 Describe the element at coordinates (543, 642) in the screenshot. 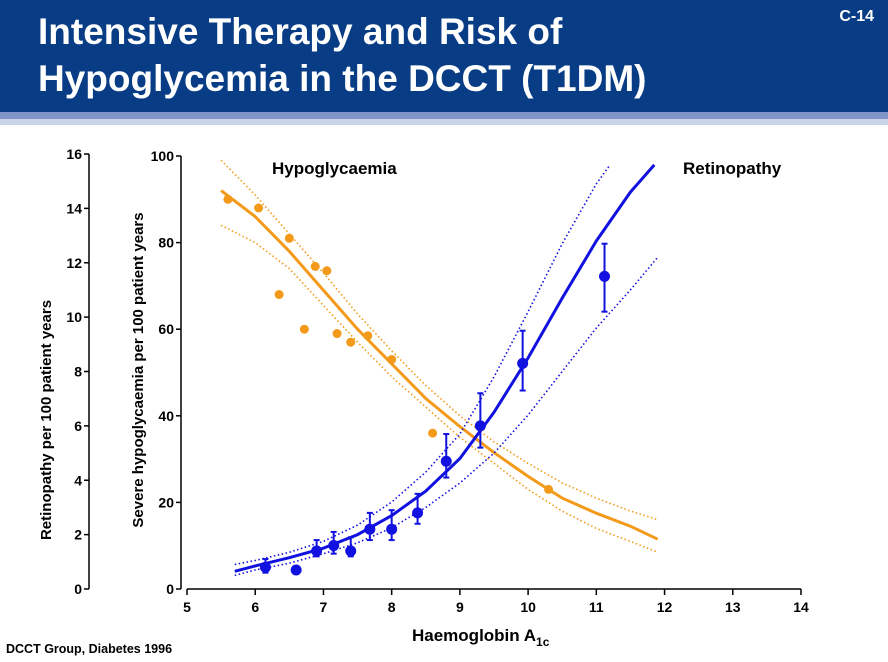

I see `x-axis-label-subscript: 1c` at that location.